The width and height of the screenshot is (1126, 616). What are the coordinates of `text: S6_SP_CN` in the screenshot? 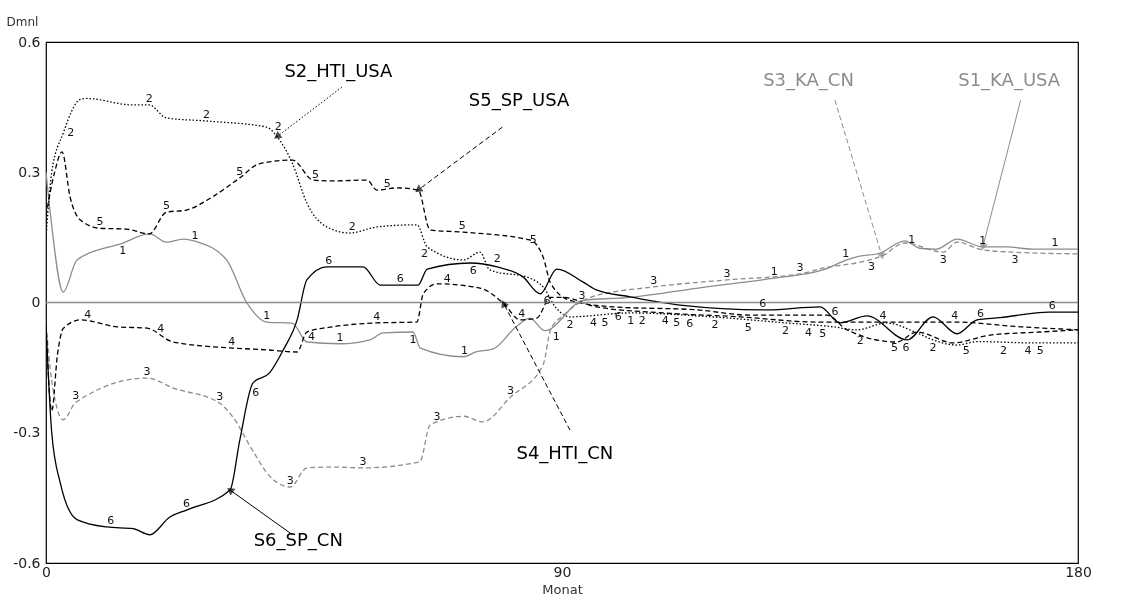 It's located at (298, 539).